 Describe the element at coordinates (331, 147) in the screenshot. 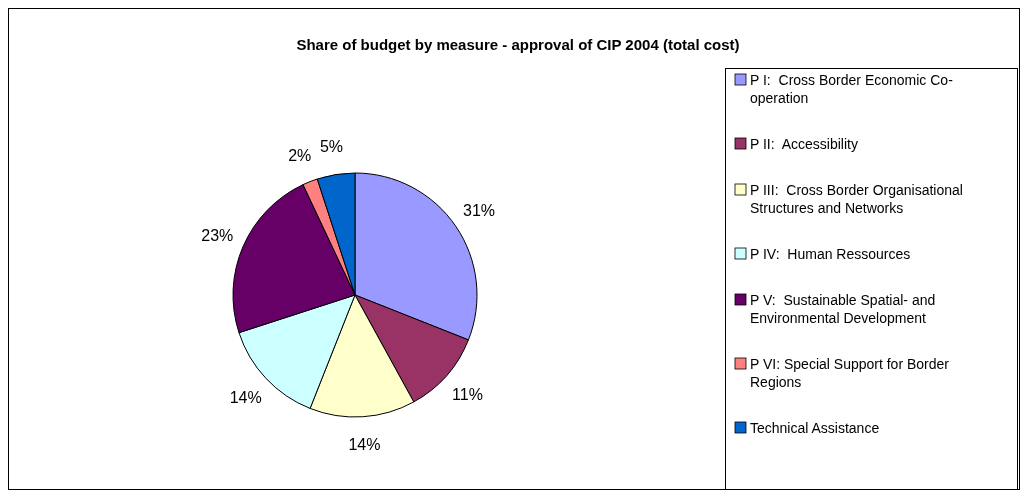

I see `data-label: 5%` at that location.